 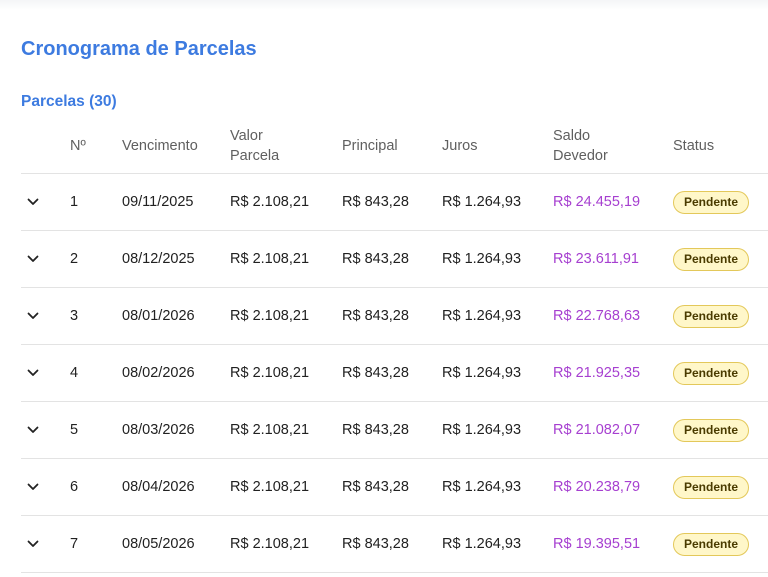 I want to click on cell-num: 2, so click(x=74, y=259).